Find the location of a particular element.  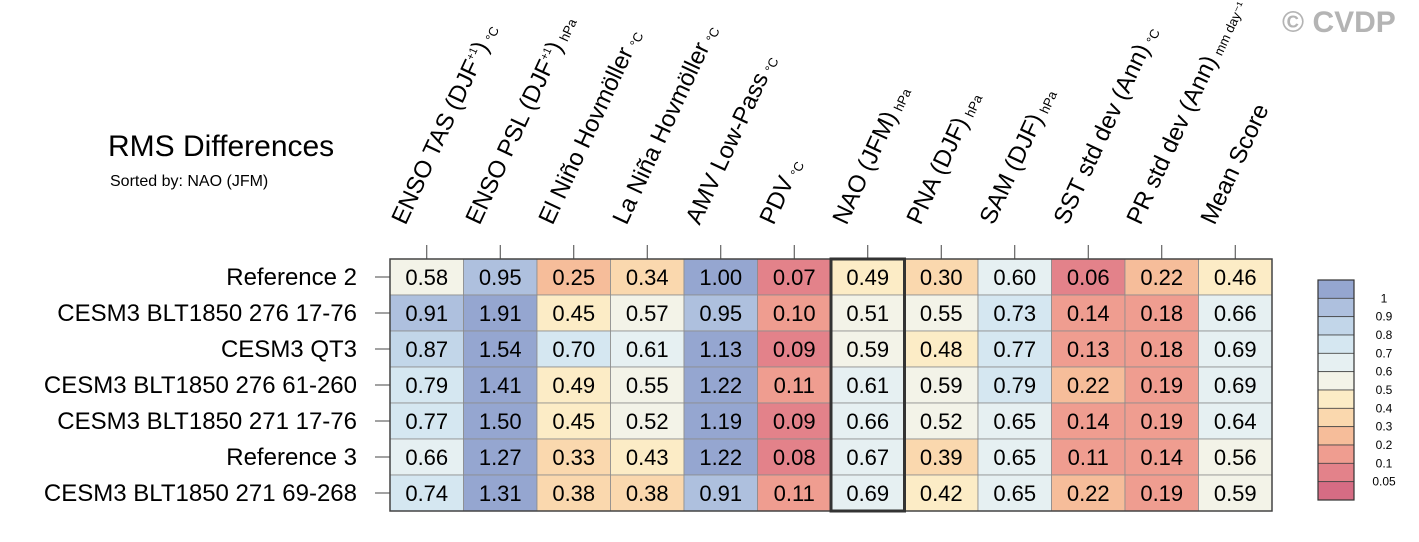

cell-value: 0.91 is located at coordinates (720, 493).